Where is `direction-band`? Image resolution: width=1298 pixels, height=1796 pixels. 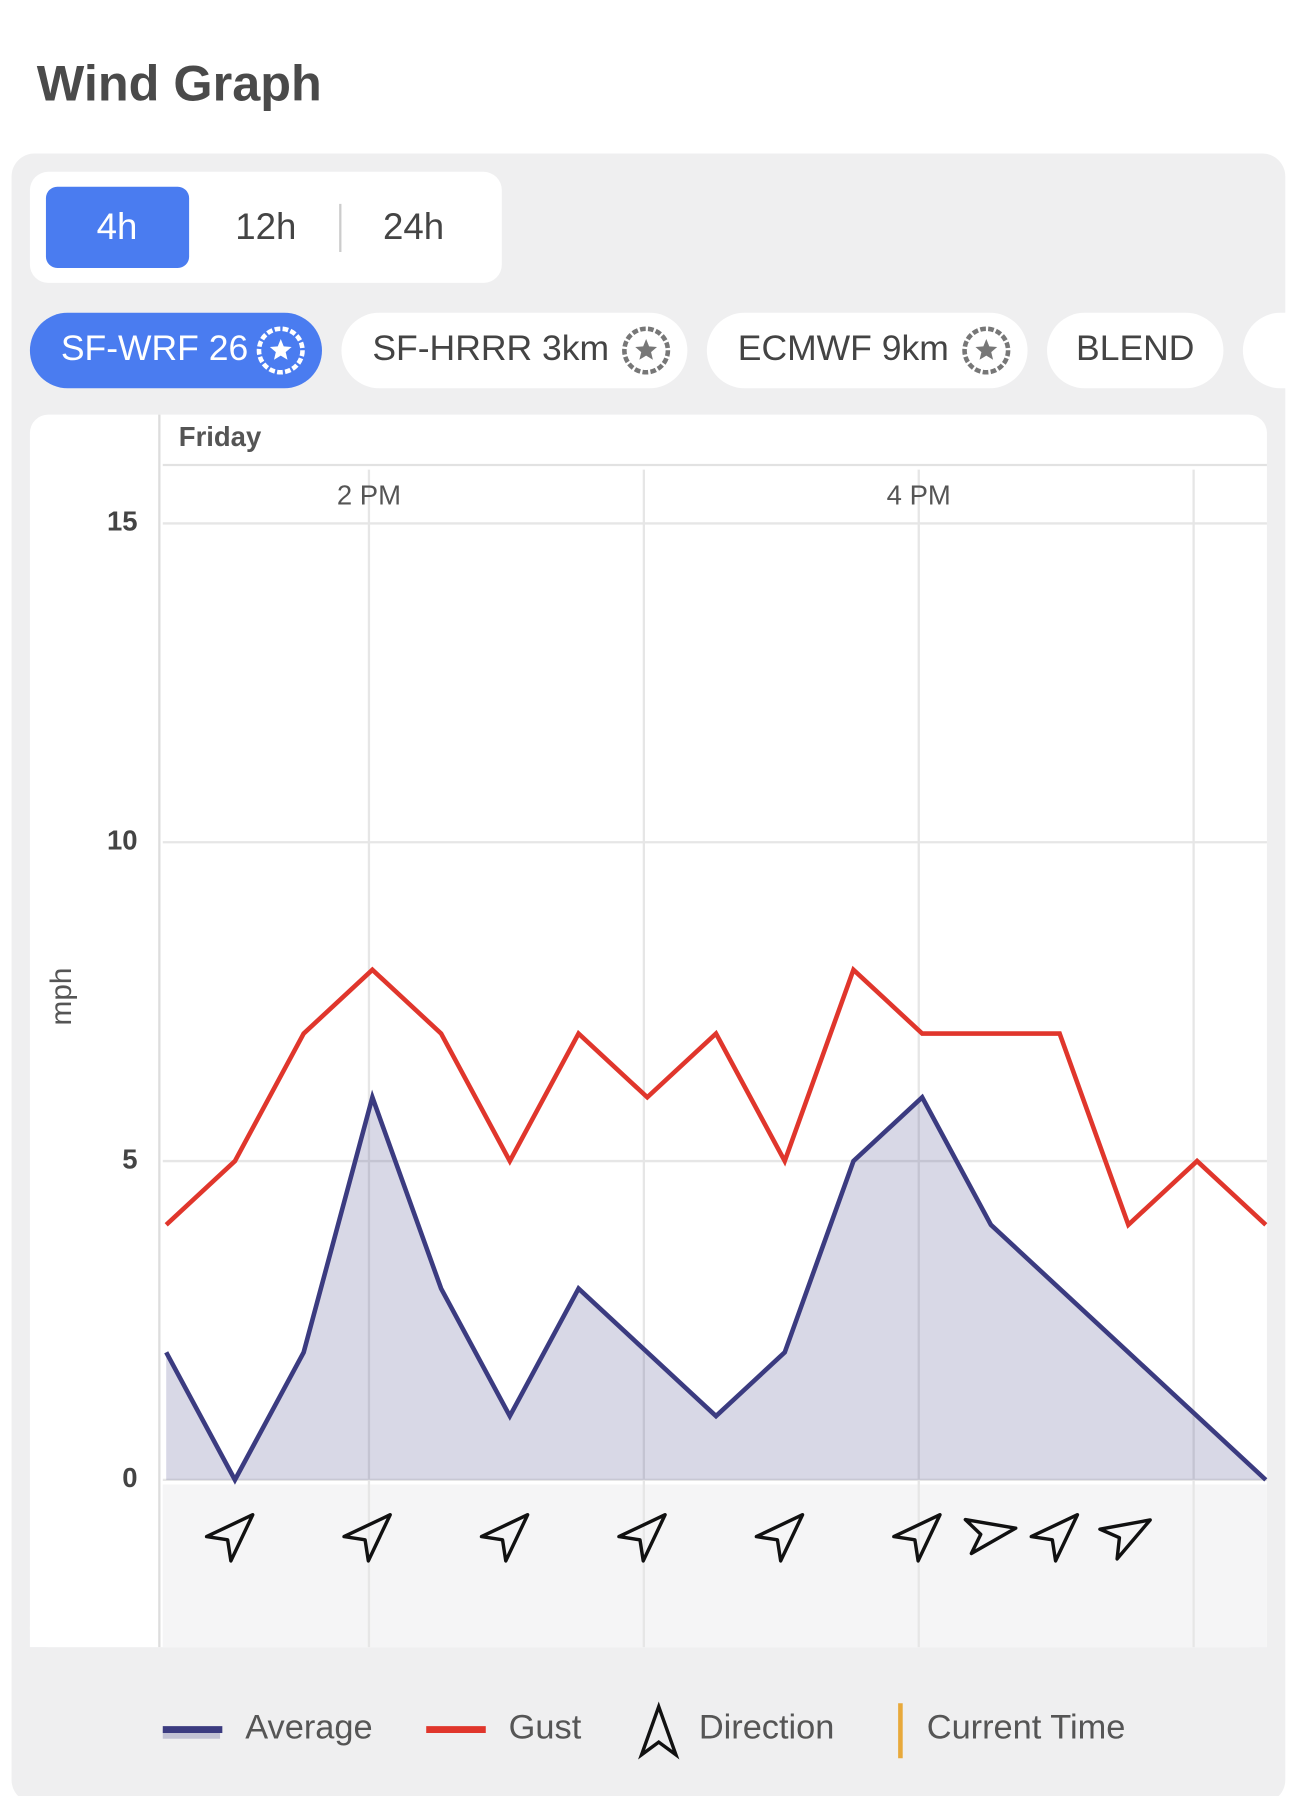
direction-band is located at coordinates (714, 1566).